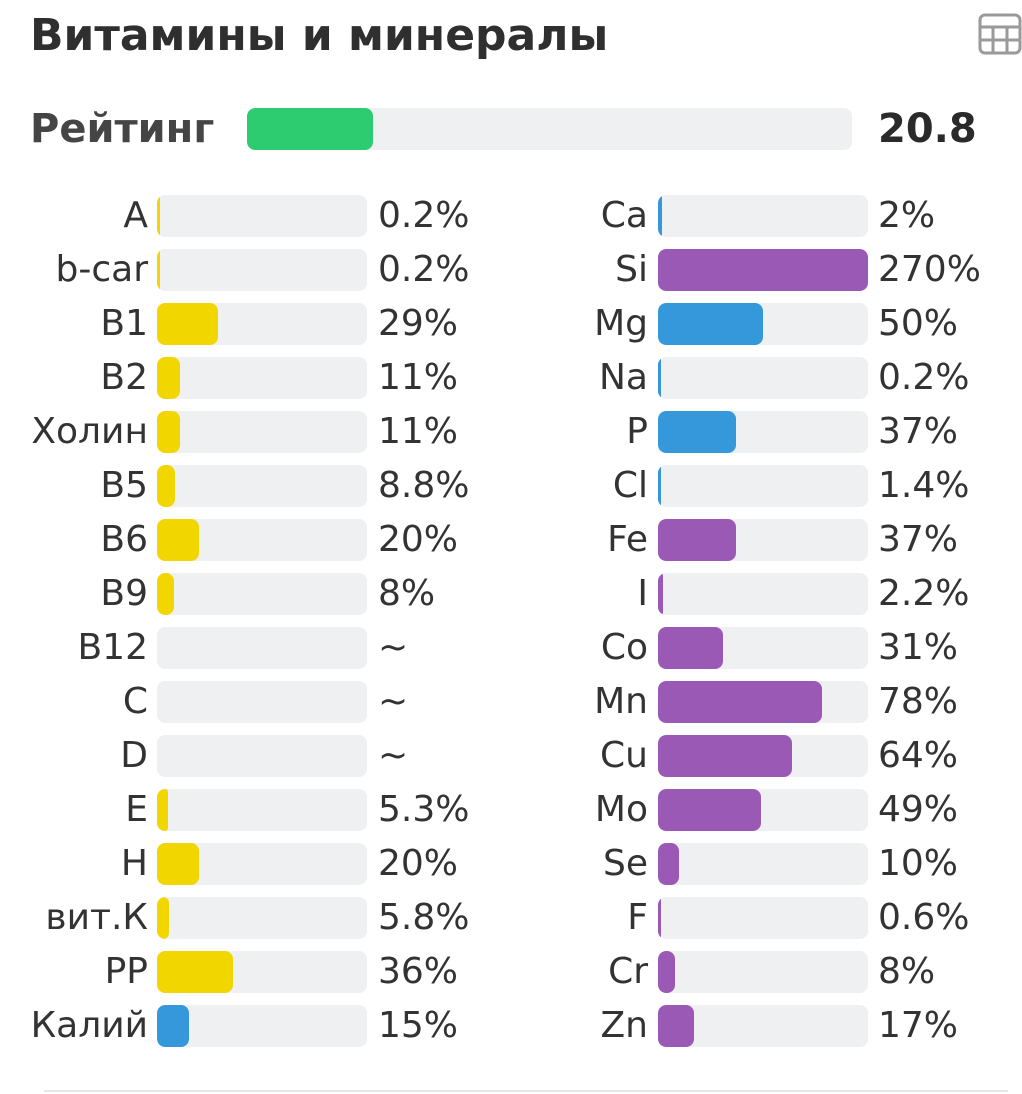  Describe the element at coordinates (135, 215) in the screenshot. I see `vitamin-label: A` at that location.